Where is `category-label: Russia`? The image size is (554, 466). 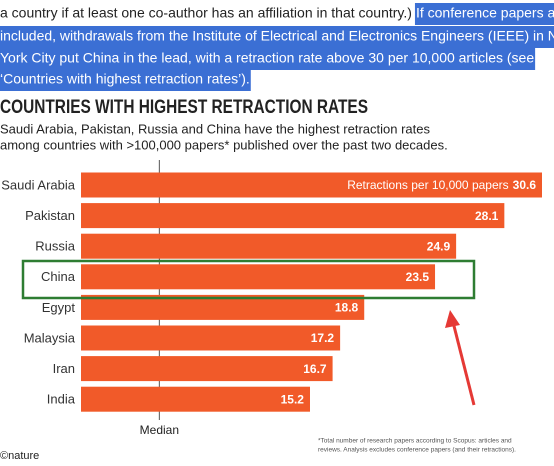
category-label: Russia is located at coordinates (55, 246).